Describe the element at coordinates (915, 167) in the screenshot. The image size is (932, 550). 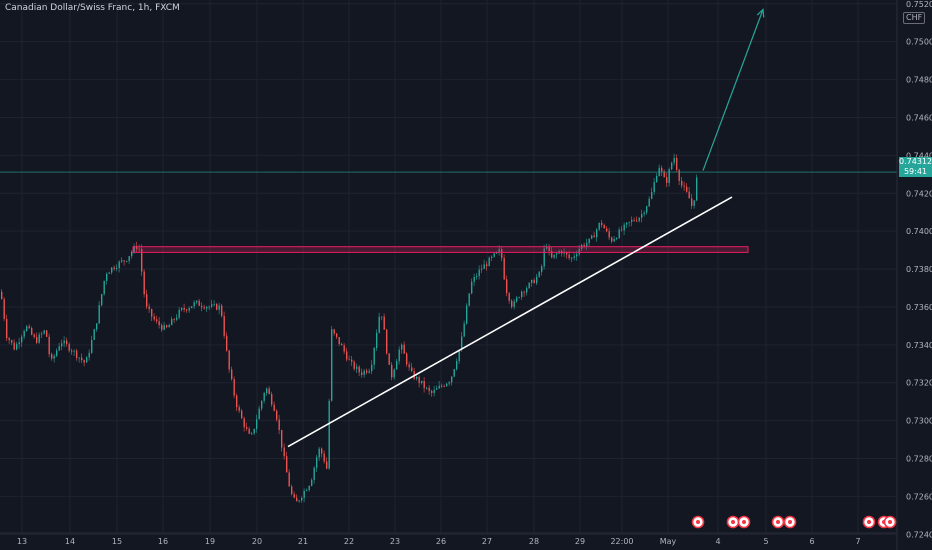
I see `last-price-tag: 0.74312 59:41` at that location.